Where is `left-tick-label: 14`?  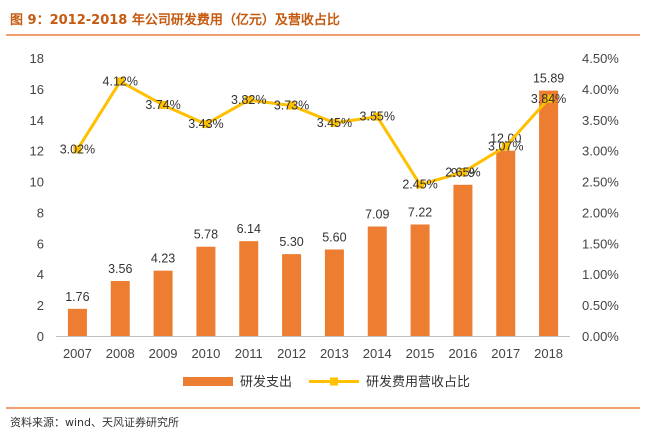 left-tick-label: 14 is located at coordinates (37, 120).